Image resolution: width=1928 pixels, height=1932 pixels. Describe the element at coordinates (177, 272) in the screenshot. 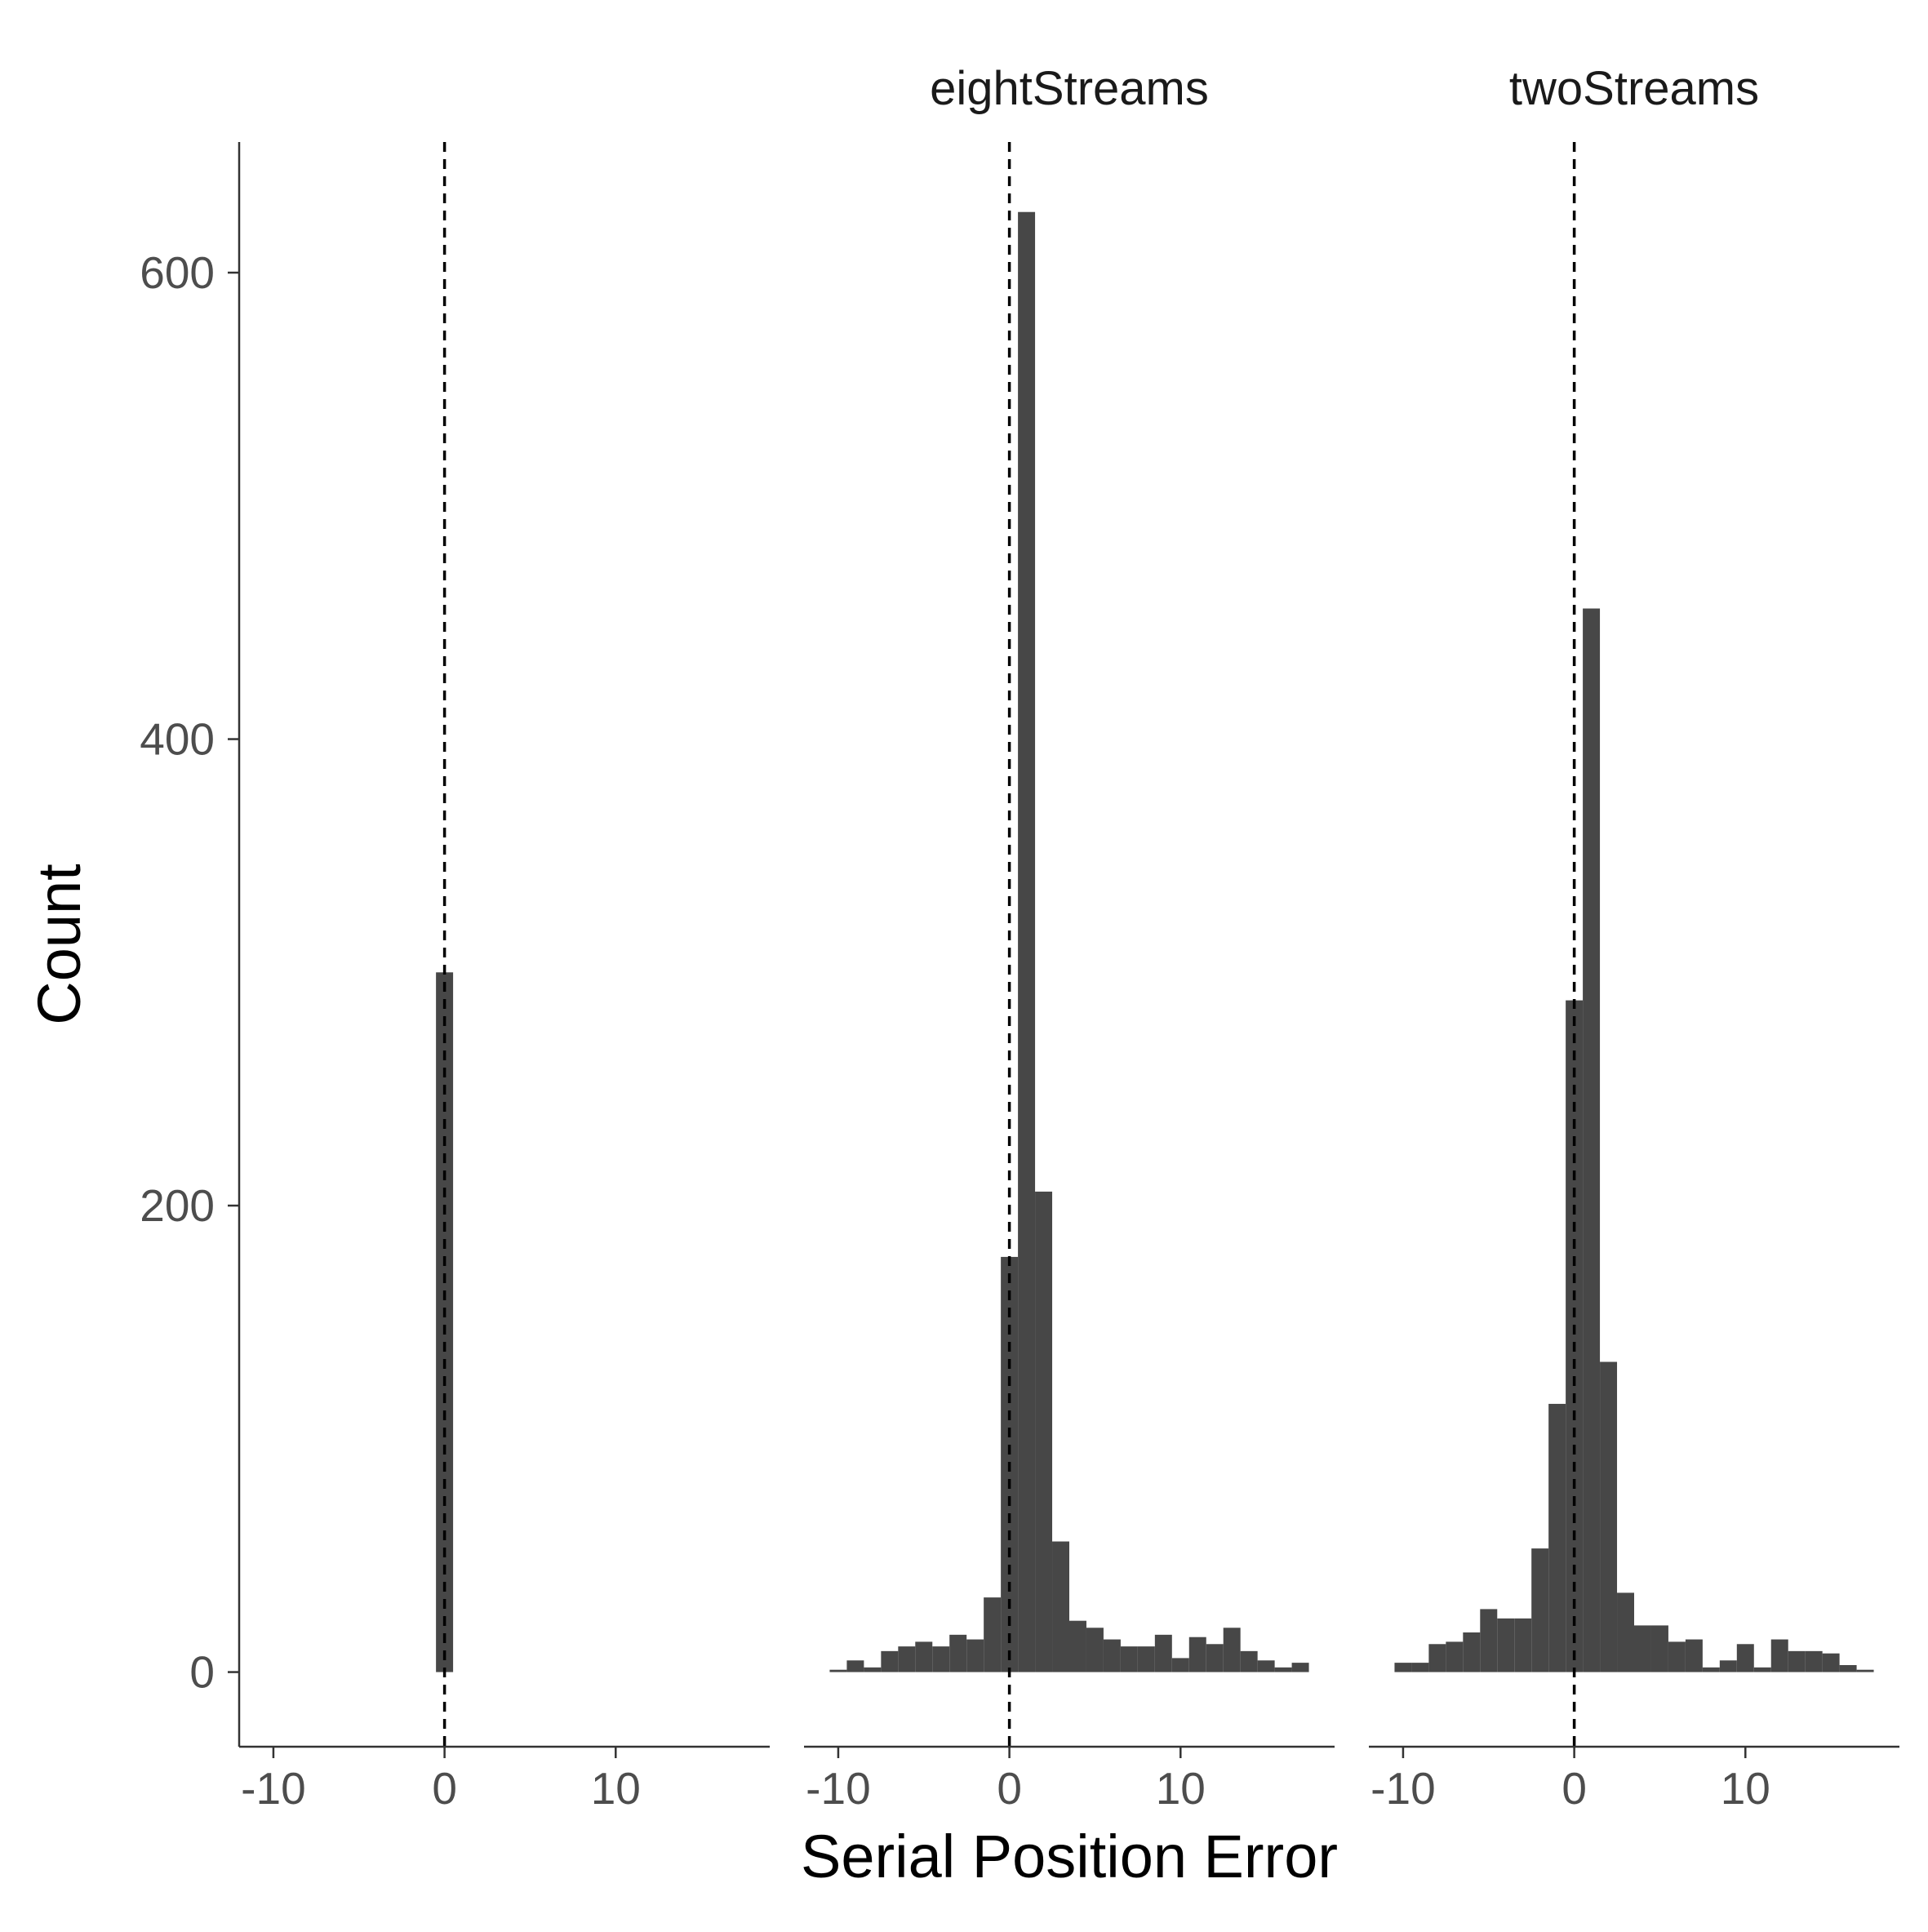

I see `y-tick-label: 600` at that location.